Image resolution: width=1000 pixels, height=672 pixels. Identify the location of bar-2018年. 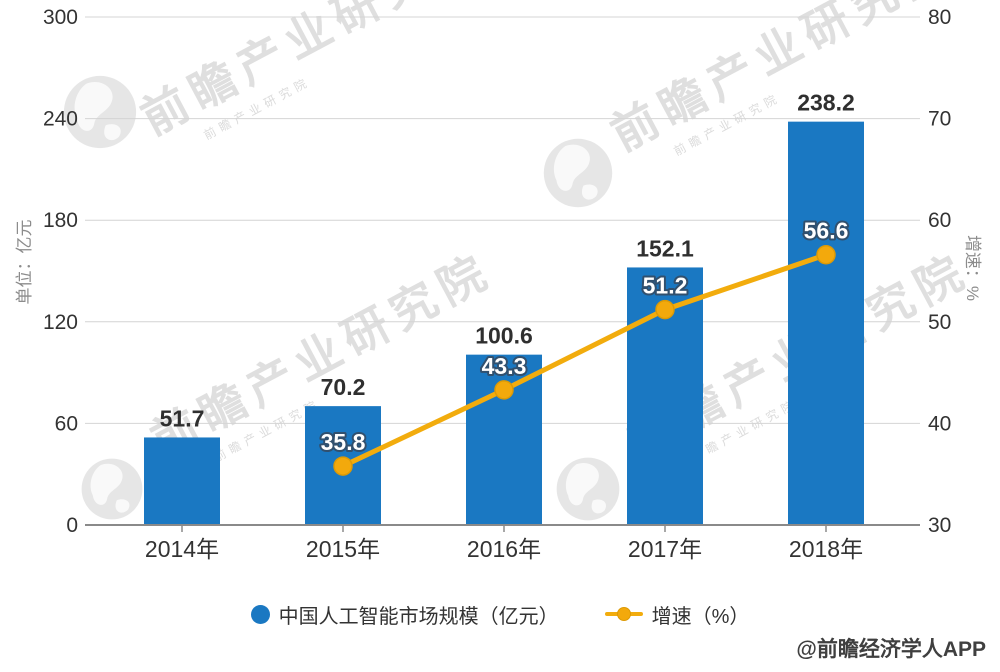
(826, 323).